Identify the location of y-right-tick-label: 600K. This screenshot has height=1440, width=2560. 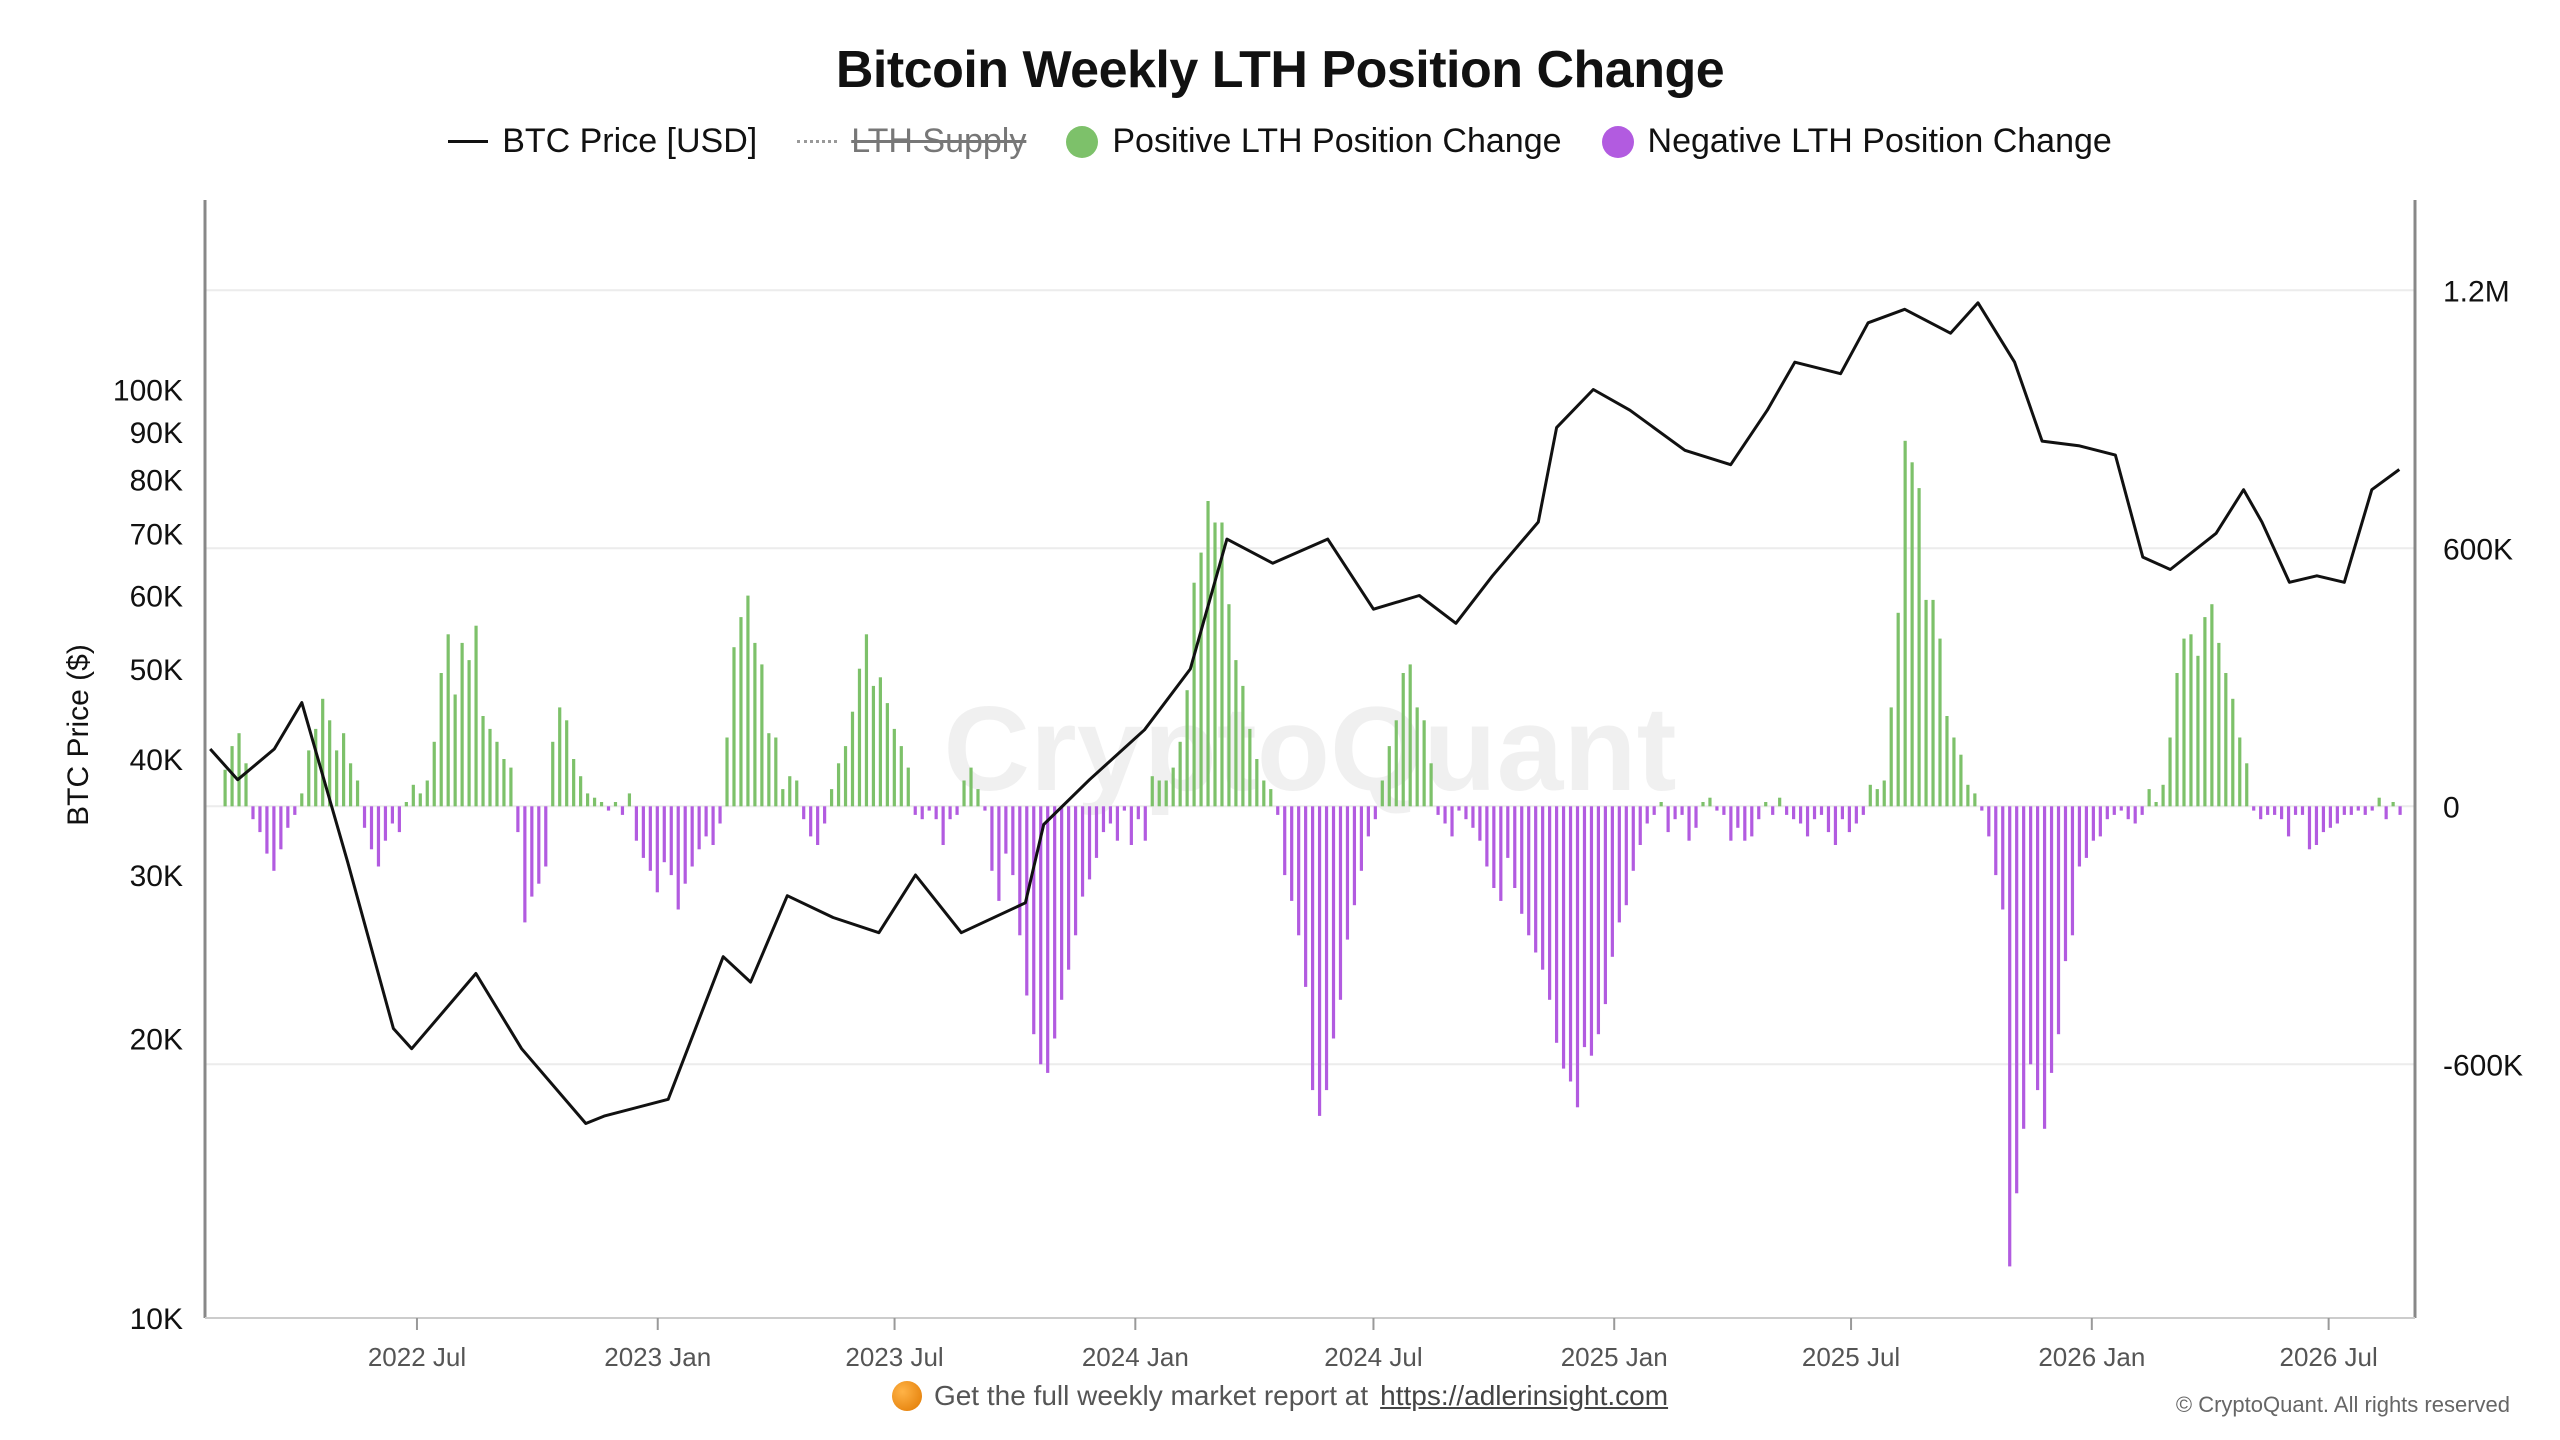
(2478, 549).